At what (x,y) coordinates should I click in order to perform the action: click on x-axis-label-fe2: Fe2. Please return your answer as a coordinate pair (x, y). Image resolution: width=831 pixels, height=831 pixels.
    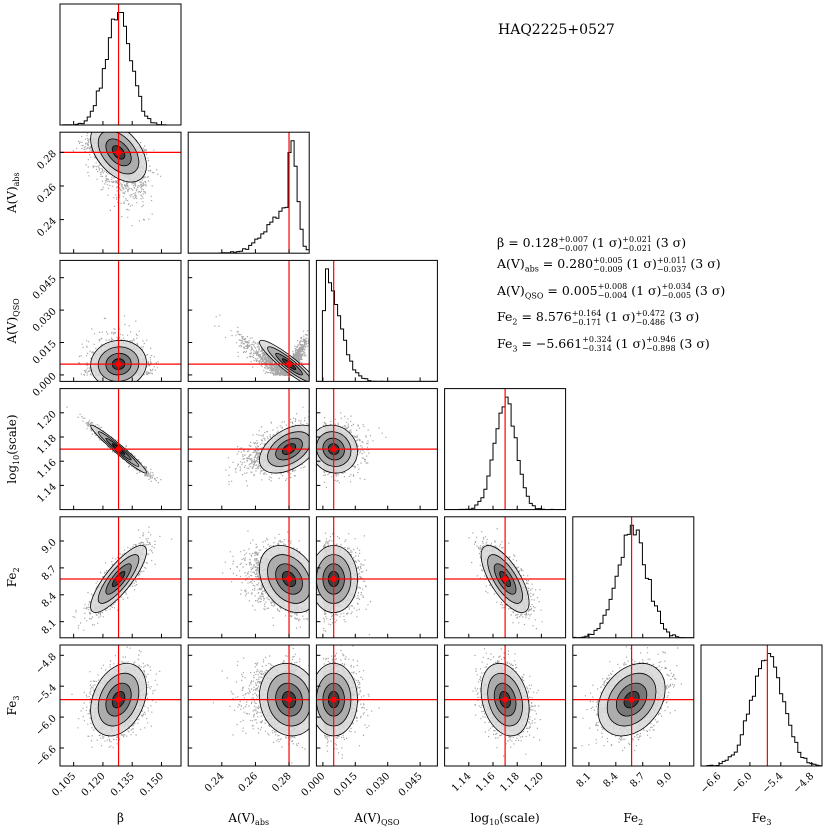
    Looking at the image, I should click on (633, 819).